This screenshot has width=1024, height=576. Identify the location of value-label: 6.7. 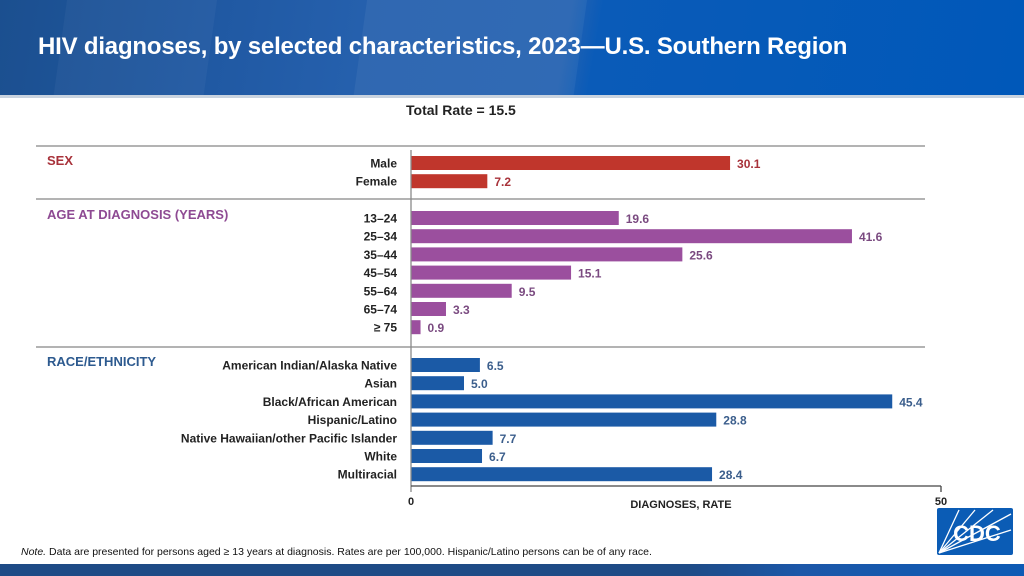
(497, 457).